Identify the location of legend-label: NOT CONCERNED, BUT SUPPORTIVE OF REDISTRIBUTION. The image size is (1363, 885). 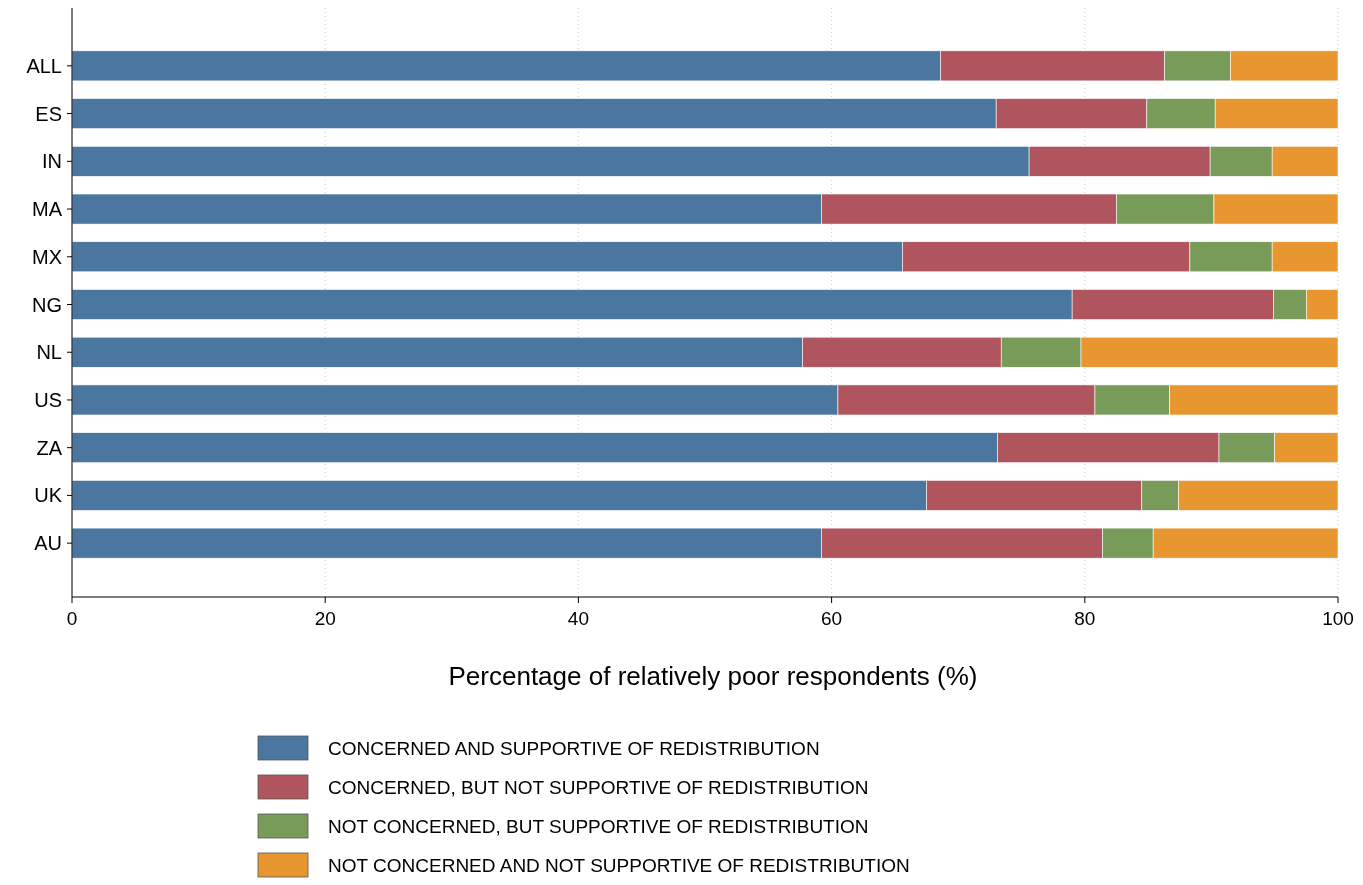
(598, 826).